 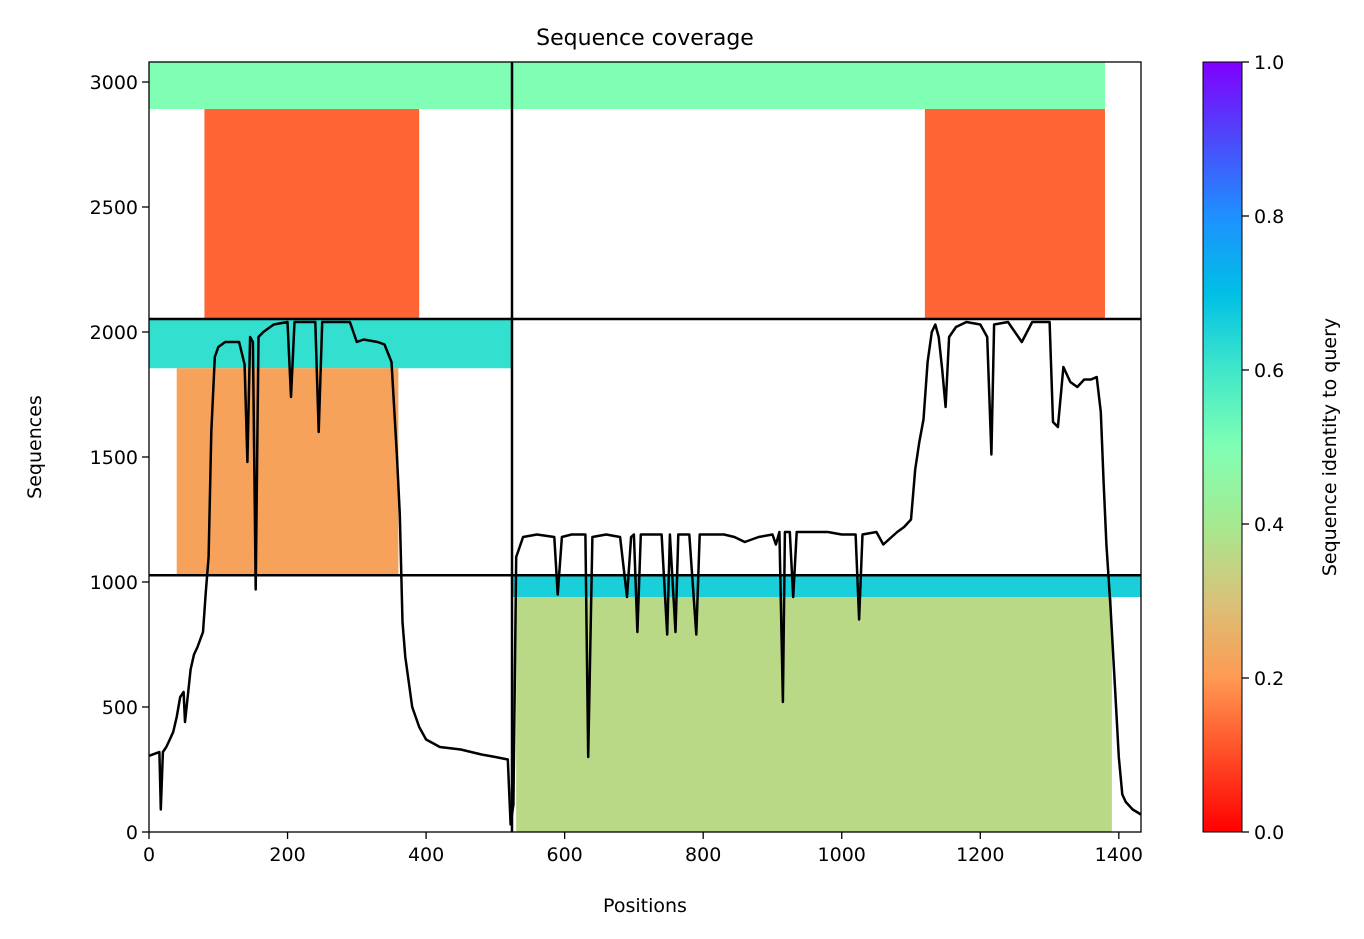 I want to click on colorbar, so click(x=1222, y=447).